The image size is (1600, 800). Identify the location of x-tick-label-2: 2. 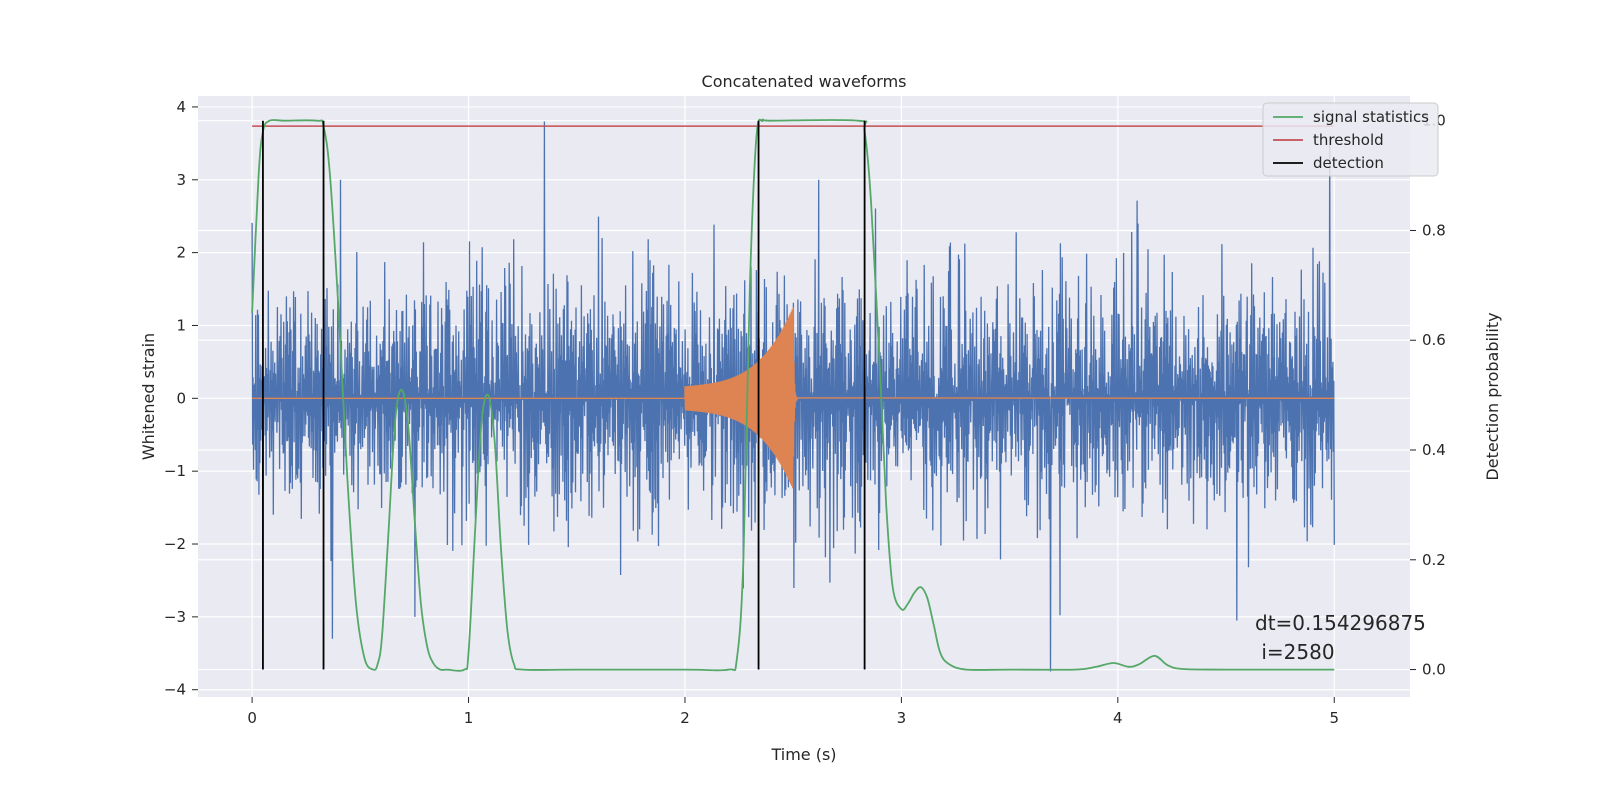
(685, 718).